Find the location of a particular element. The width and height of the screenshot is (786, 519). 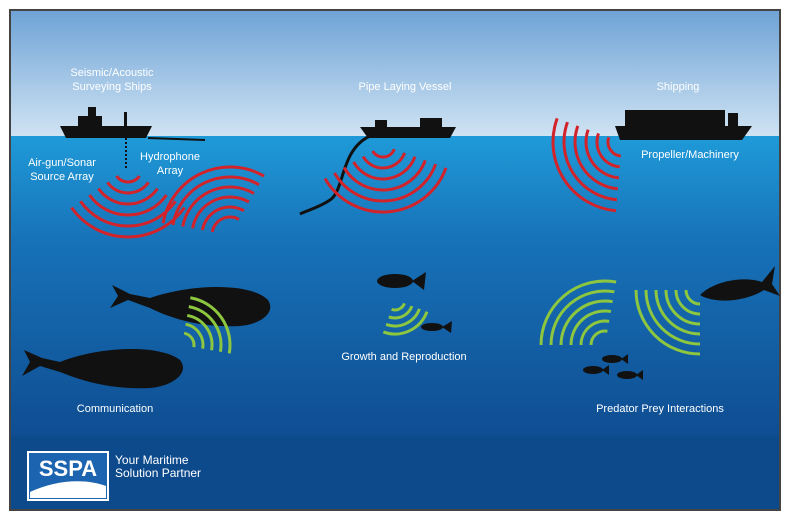

fish is located at coordinates (578, 323).